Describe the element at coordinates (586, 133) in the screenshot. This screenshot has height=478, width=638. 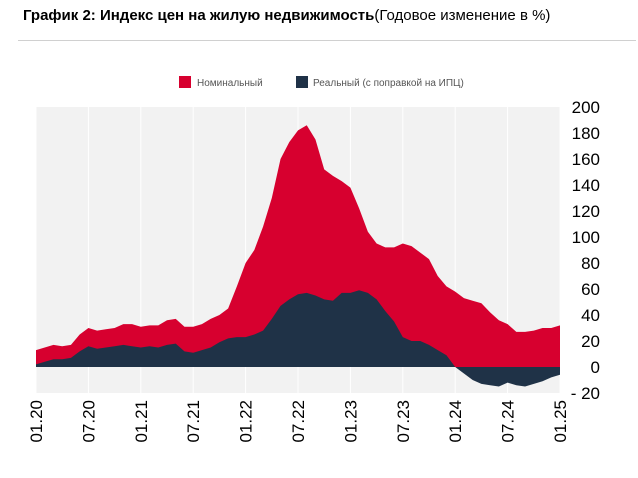
I see `y-tick-label: 180` at that location.